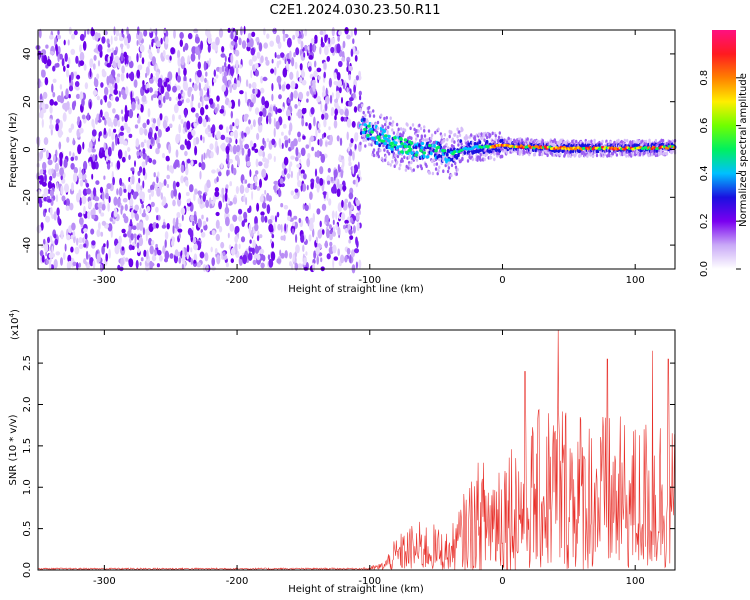  I want to click on colorbar-tick-label: 0.8, so click(704, 78).